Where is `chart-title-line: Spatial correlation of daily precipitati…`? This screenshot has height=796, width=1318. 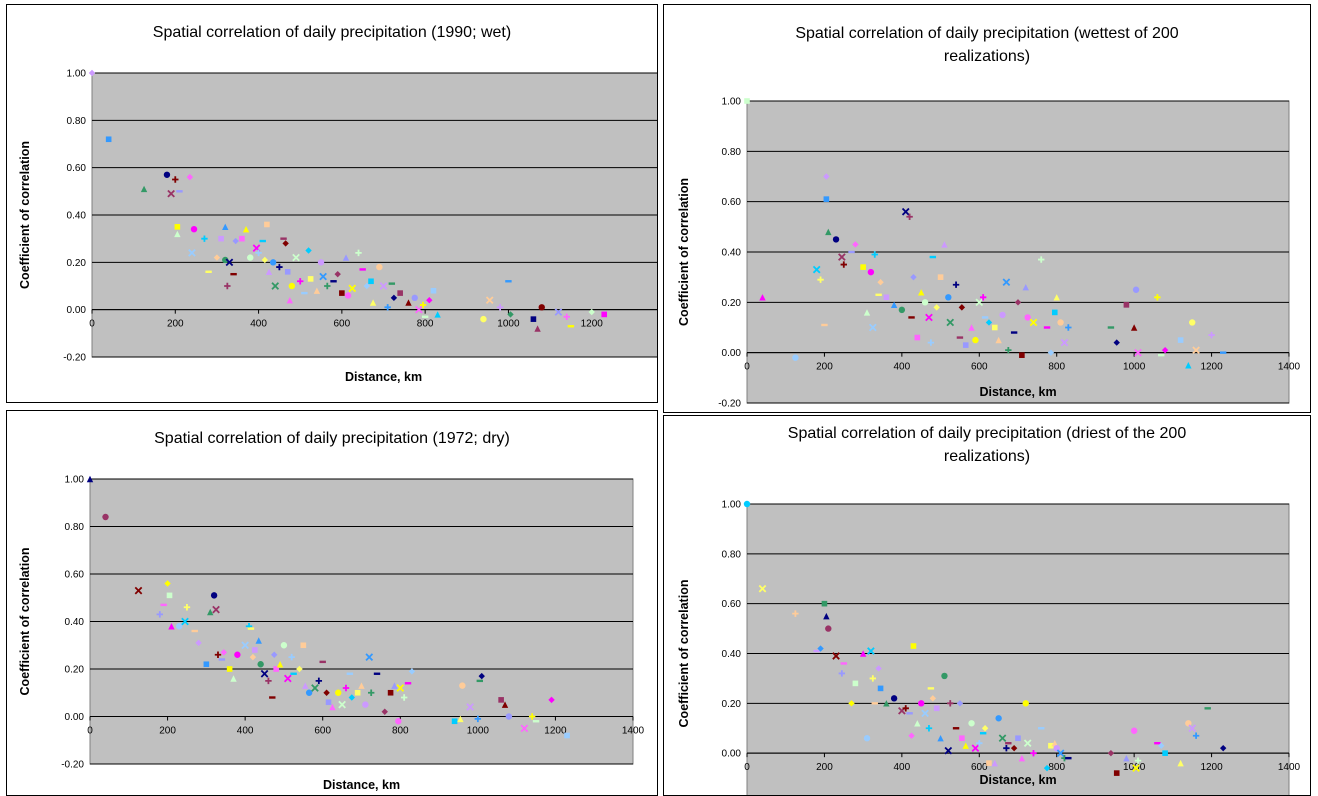
chart-title-line: Spatial correlation of daily precipitati… is located at coordinates (987, 433).